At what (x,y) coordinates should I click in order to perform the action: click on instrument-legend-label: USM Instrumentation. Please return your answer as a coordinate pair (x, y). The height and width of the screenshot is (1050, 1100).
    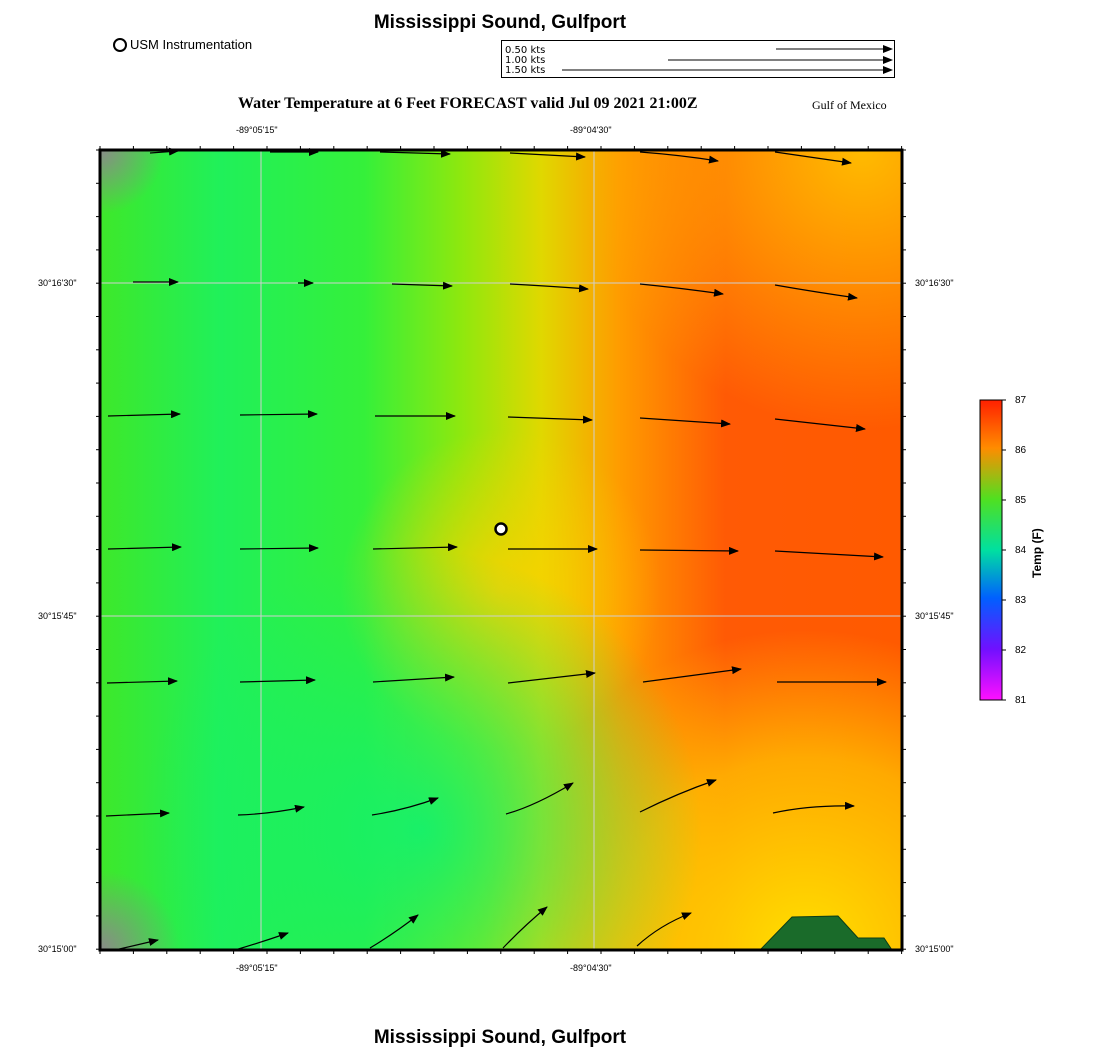
    Looking at the image, I should click on (191, 44).